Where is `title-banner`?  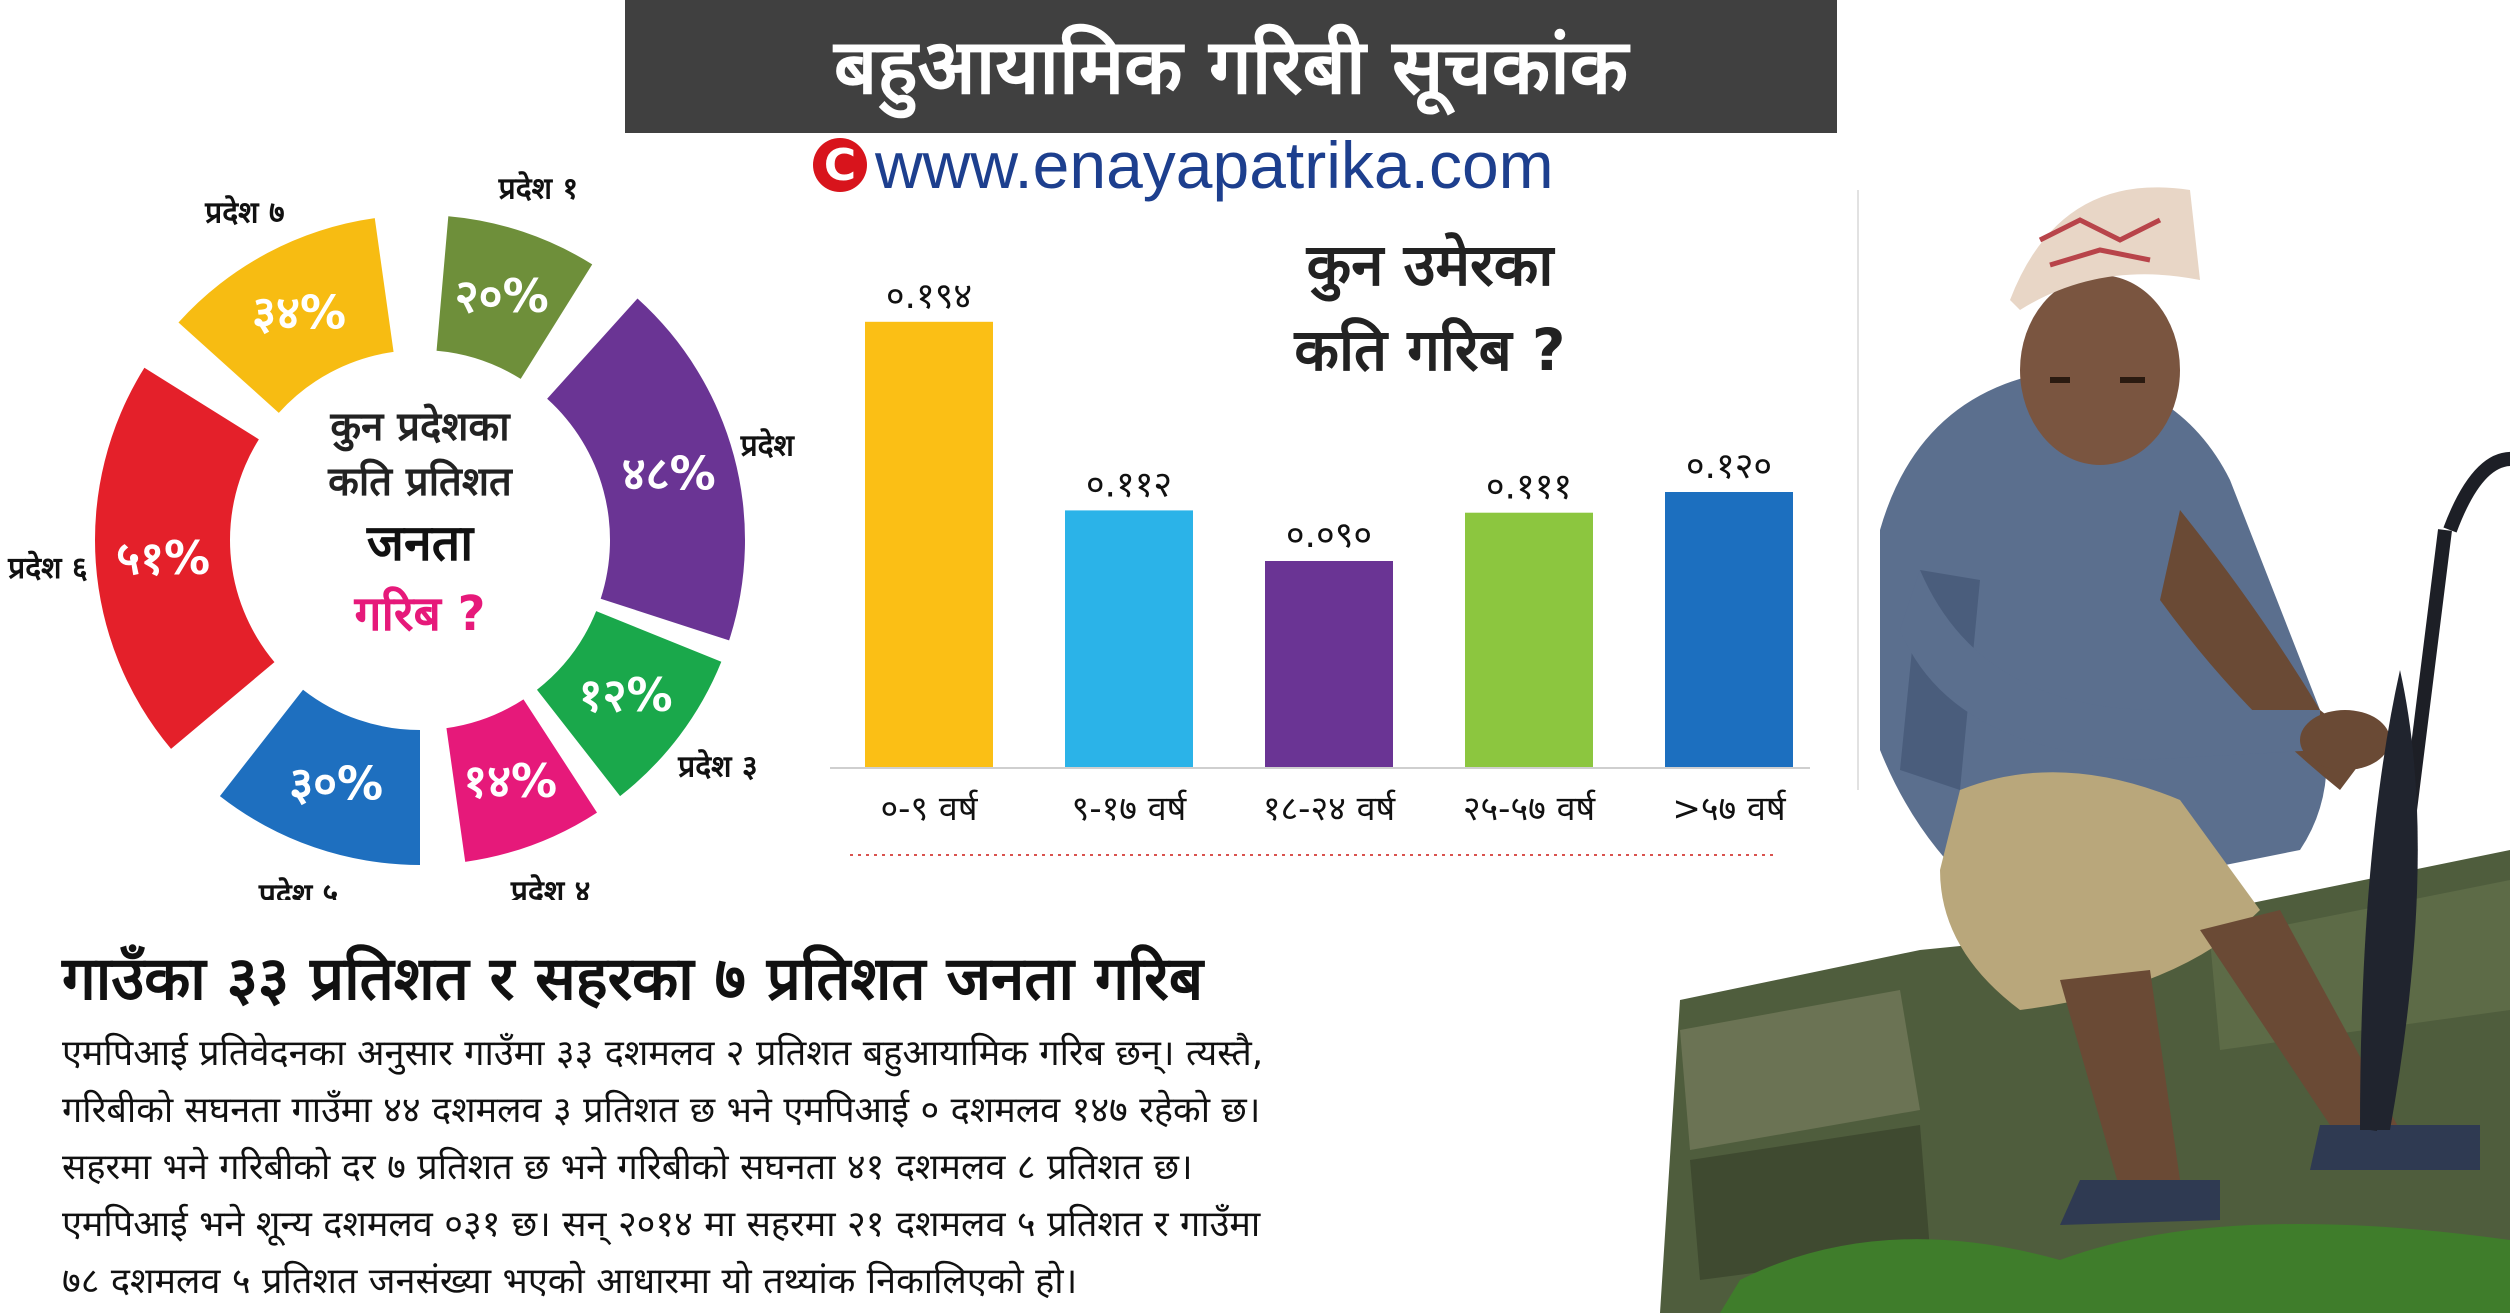 title-banner is located at coordinates (1231, 66).